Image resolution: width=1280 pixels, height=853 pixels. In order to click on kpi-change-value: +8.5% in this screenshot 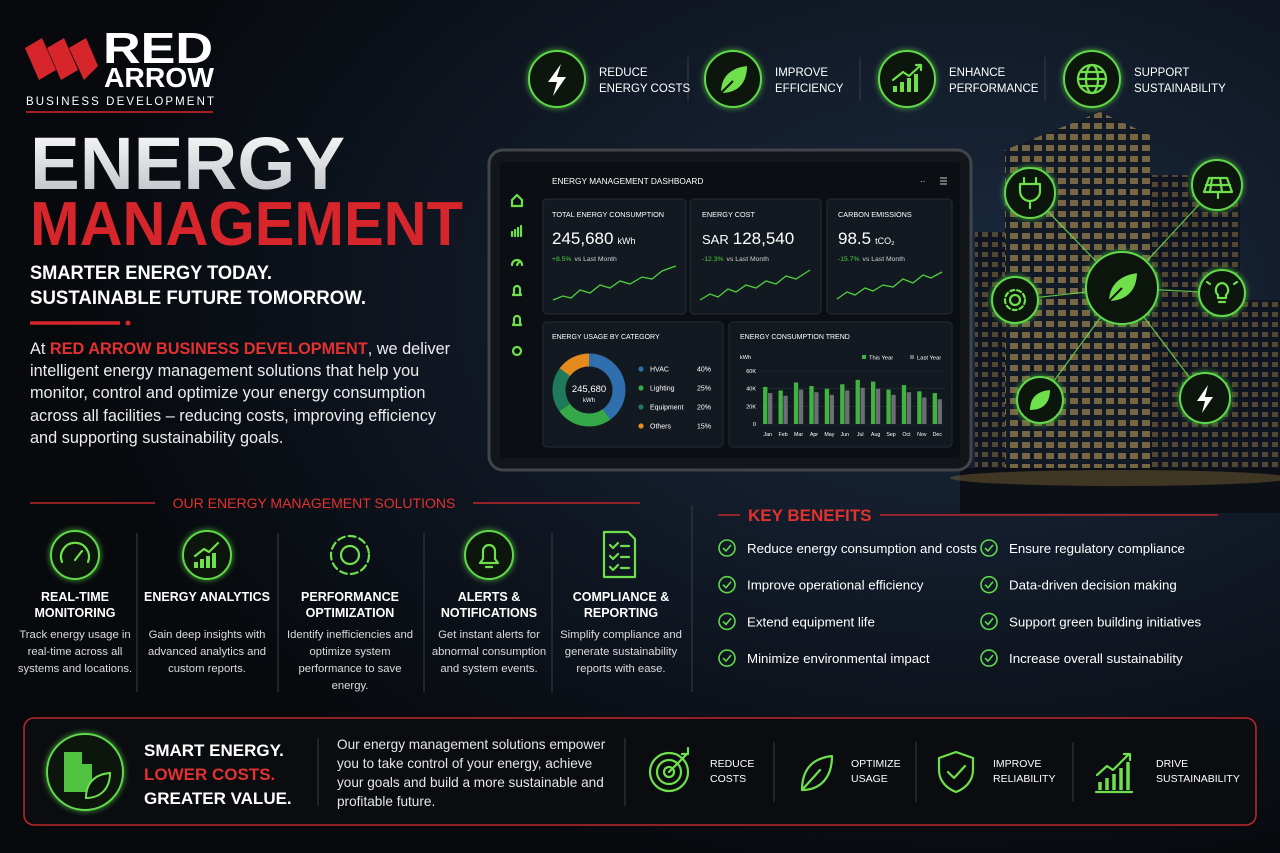, I will do `click(561, 259)`.